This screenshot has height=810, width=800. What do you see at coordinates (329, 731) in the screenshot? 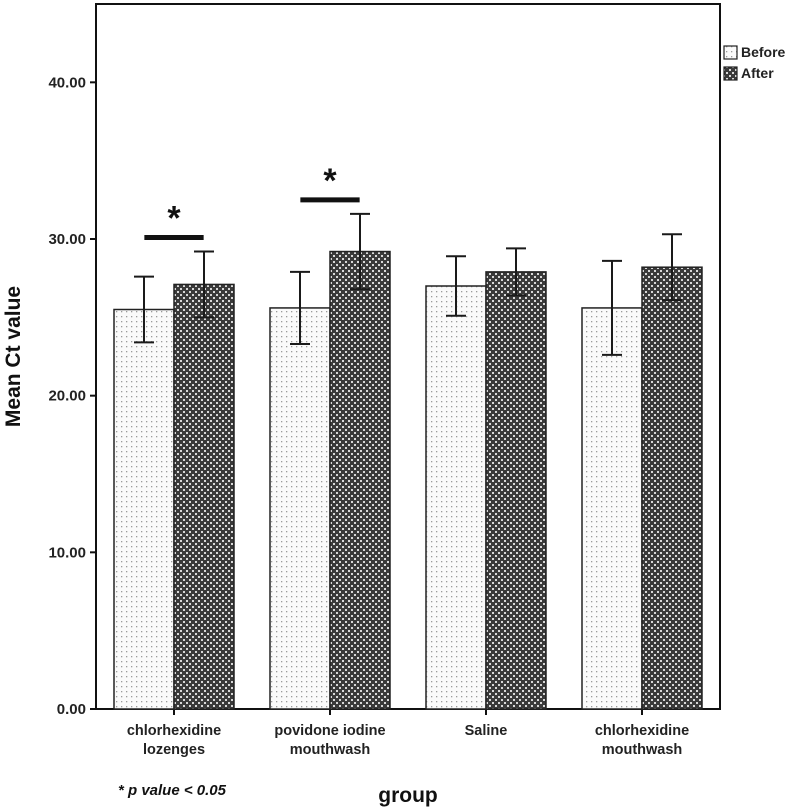
I see `x-category-label: povidone iodine` at bounding box center [329, 731].